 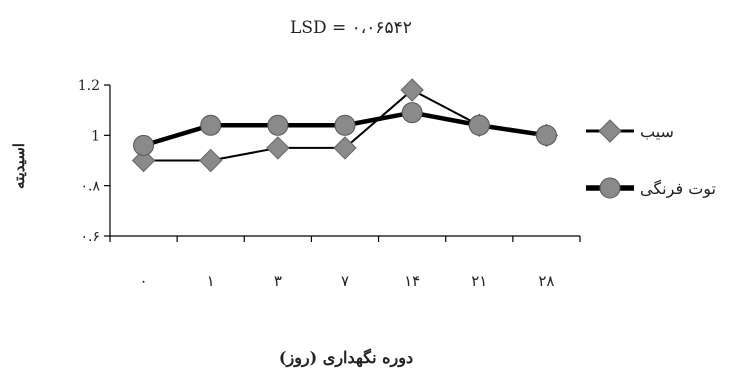 I want to click on chart-title: LSD = ۰،۰۶۵۴۲, so click(x=351, y=28).